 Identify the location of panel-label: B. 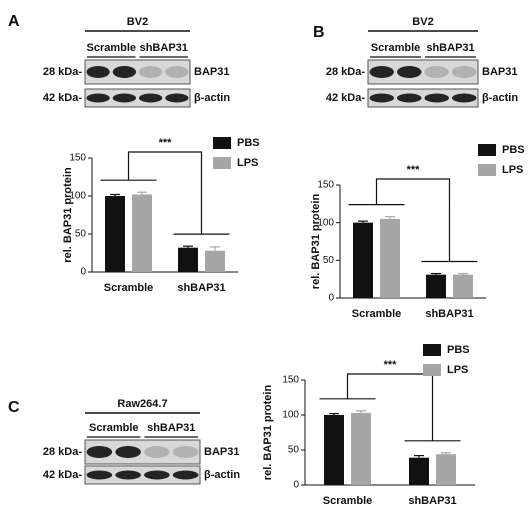
(319, 32).